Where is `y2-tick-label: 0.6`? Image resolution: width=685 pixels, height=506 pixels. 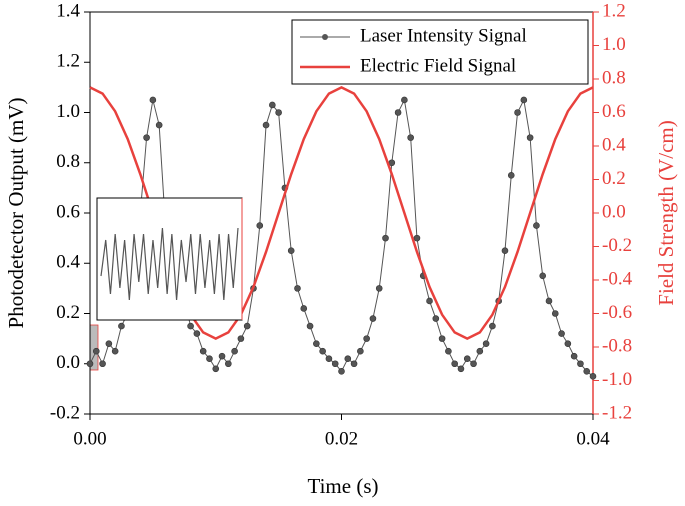
y2-tick-label: 0.6 is located at coordinates (614, 111).